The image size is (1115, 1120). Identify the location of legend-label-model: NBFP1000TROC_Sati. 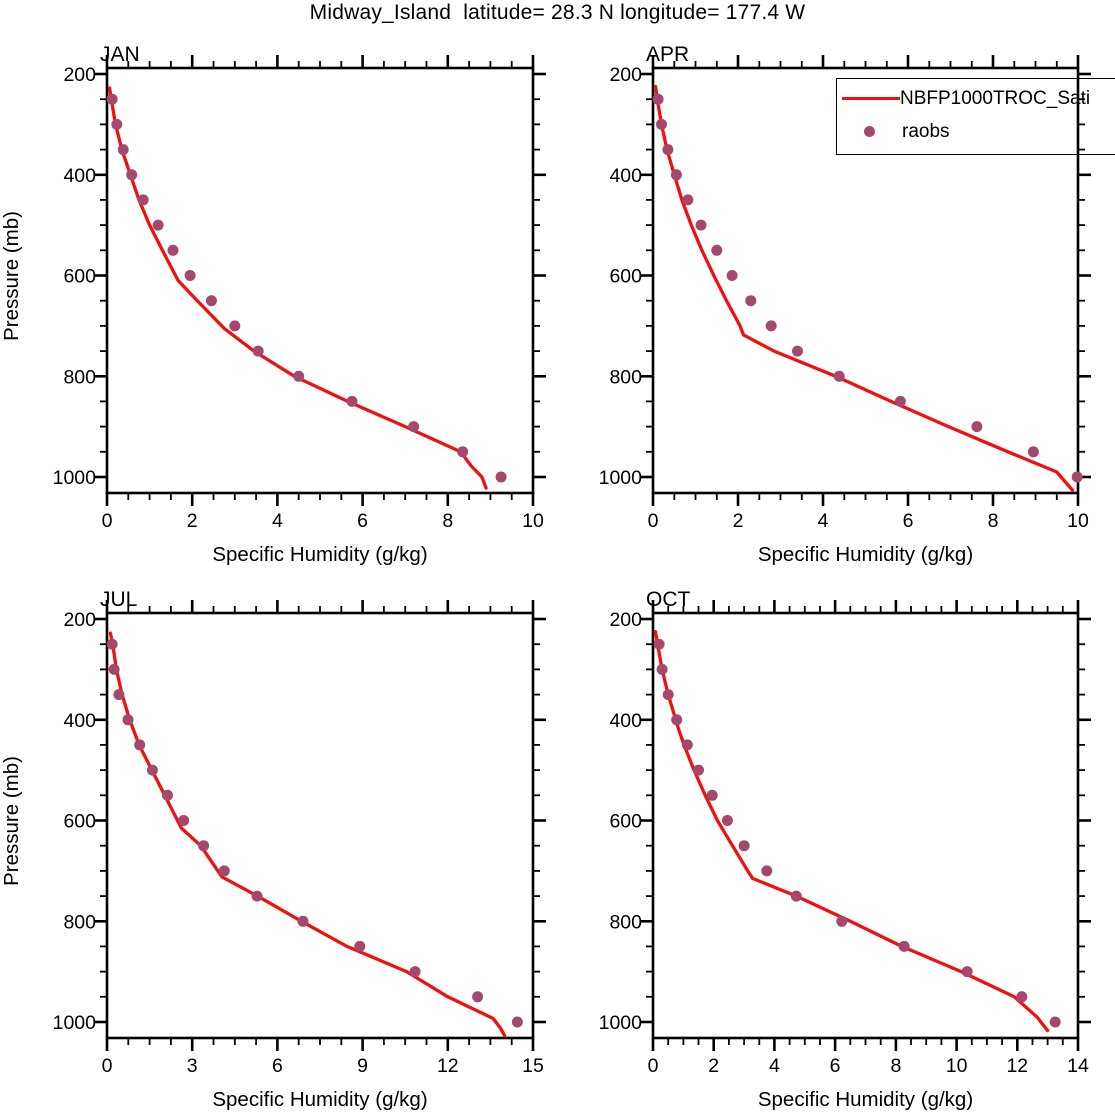
(995, 98).